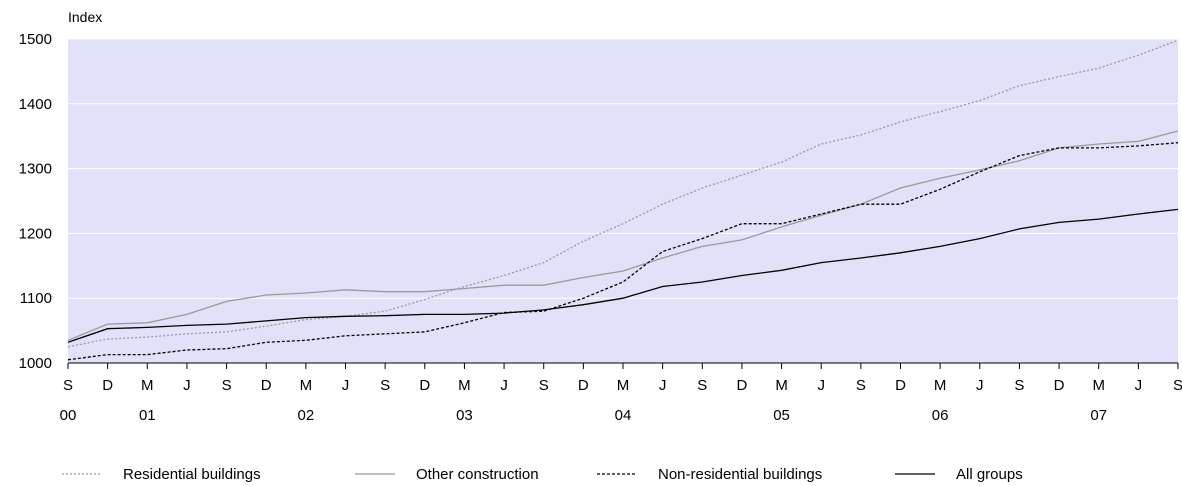  What do you see at coordinates (464, 415) in the screenshot?
I see `x-year-label: 03` at bounding box center [464, 415].